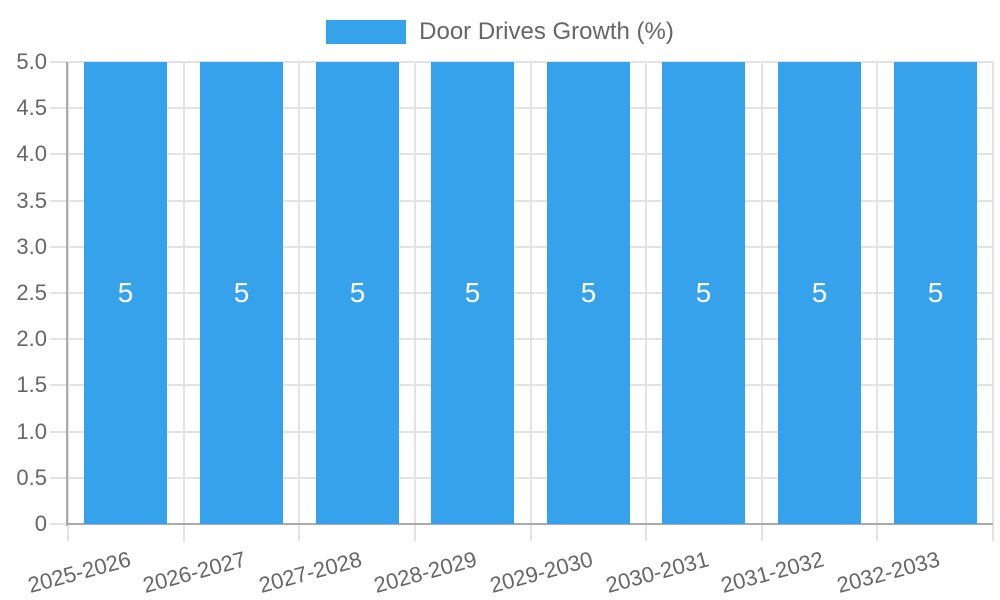 The width and height of the screenshot is (1000, 600). I want to click on x-tick-label: 2030-2031, so click(657, 572).